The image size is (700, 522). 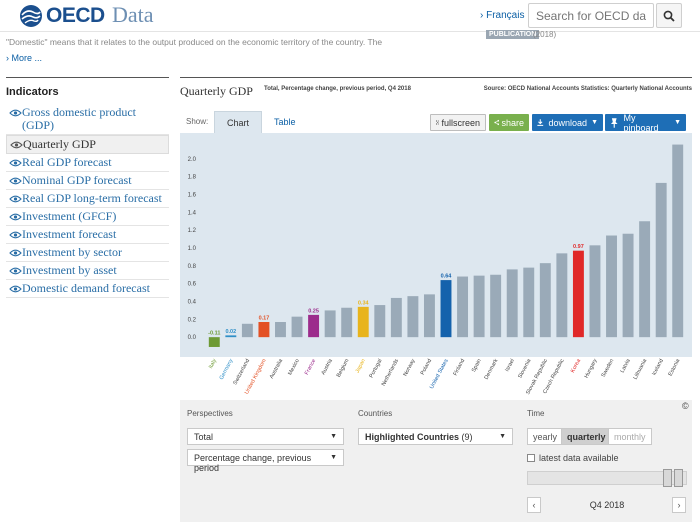 What do you see at coordinates (87, 119) in the screenshot?
I see `sidebar-item-gross-domestic-product-gdp: Gross domestic product (GDP)` at bounding box center [87, 119].